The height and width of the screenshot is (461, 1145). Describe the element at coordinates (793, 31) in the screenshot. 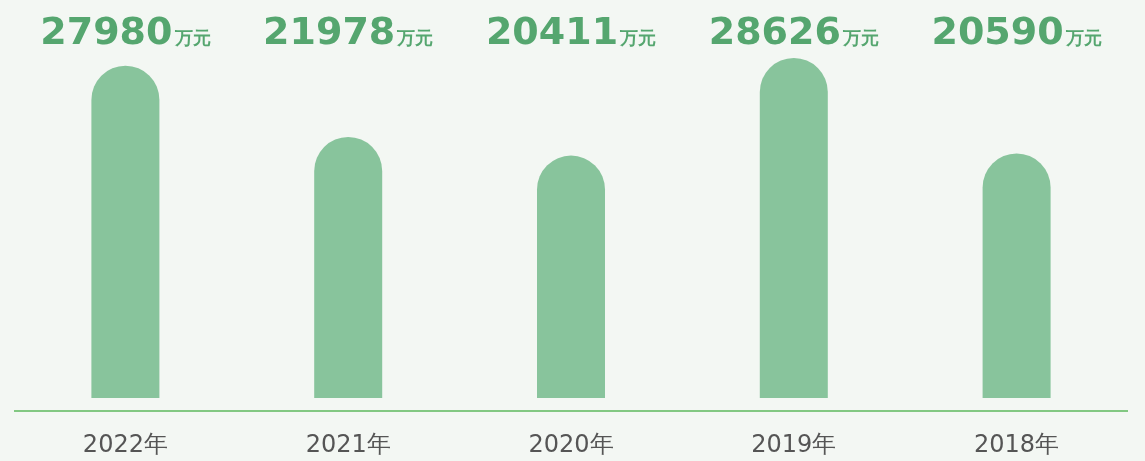

I see `data-label: 28626万元` at that location.